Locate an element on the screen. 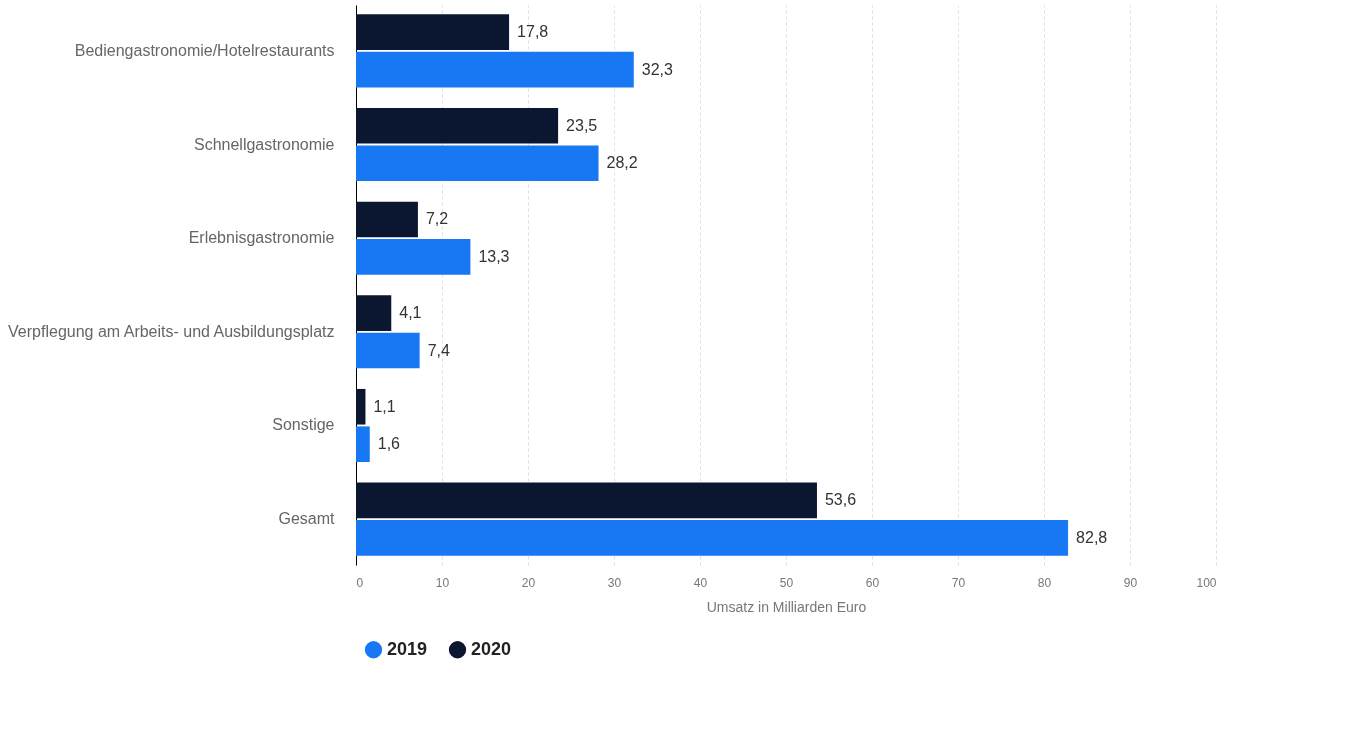  y-tick-label: Bediengastronomie/Hotelrestaurants is located at coordinates (204, 50).